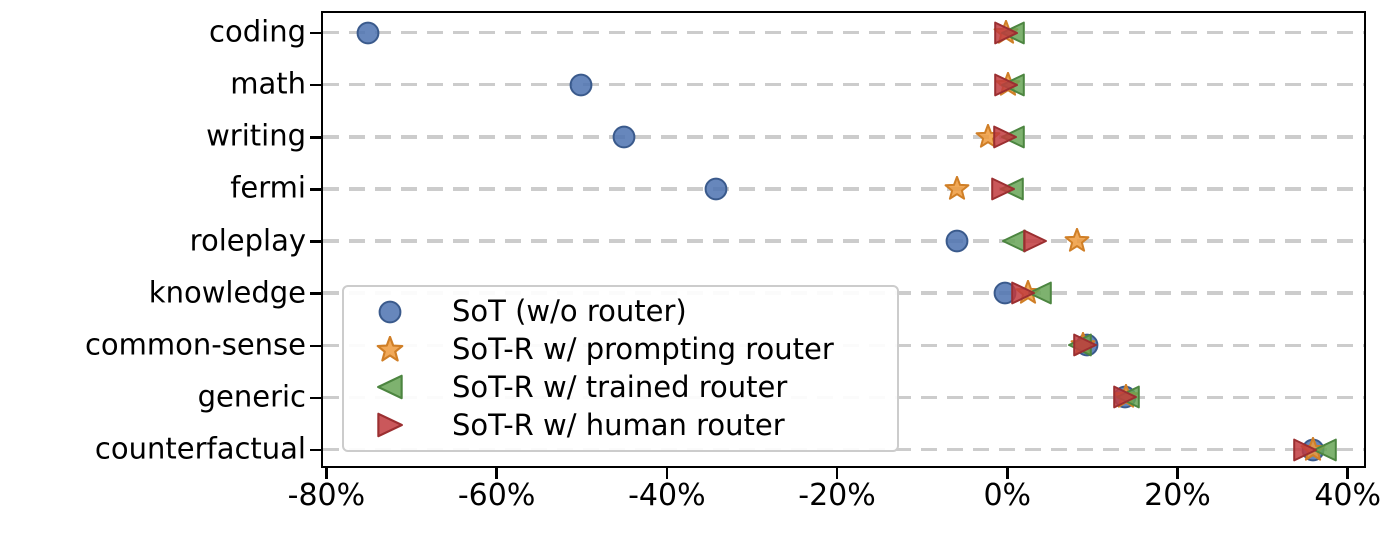  I want to click on triangle-right-icon, so click(390, 425).